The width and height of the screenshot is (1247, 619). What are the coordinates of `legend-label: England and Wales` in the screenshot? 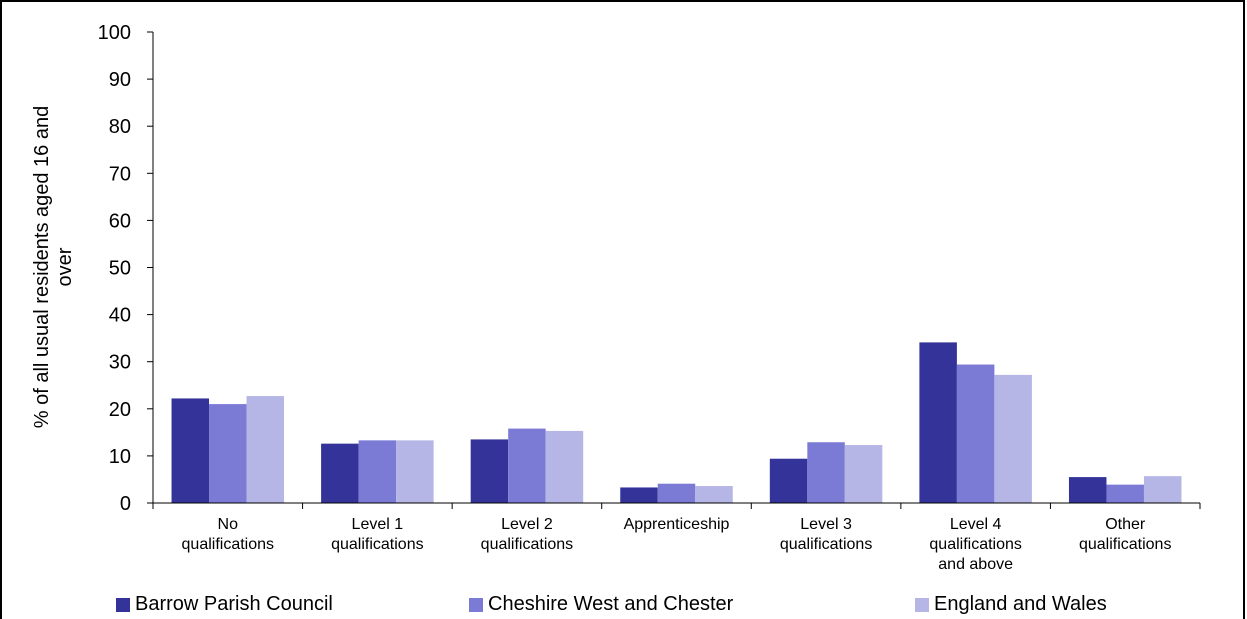 It's located at (1020, 604).